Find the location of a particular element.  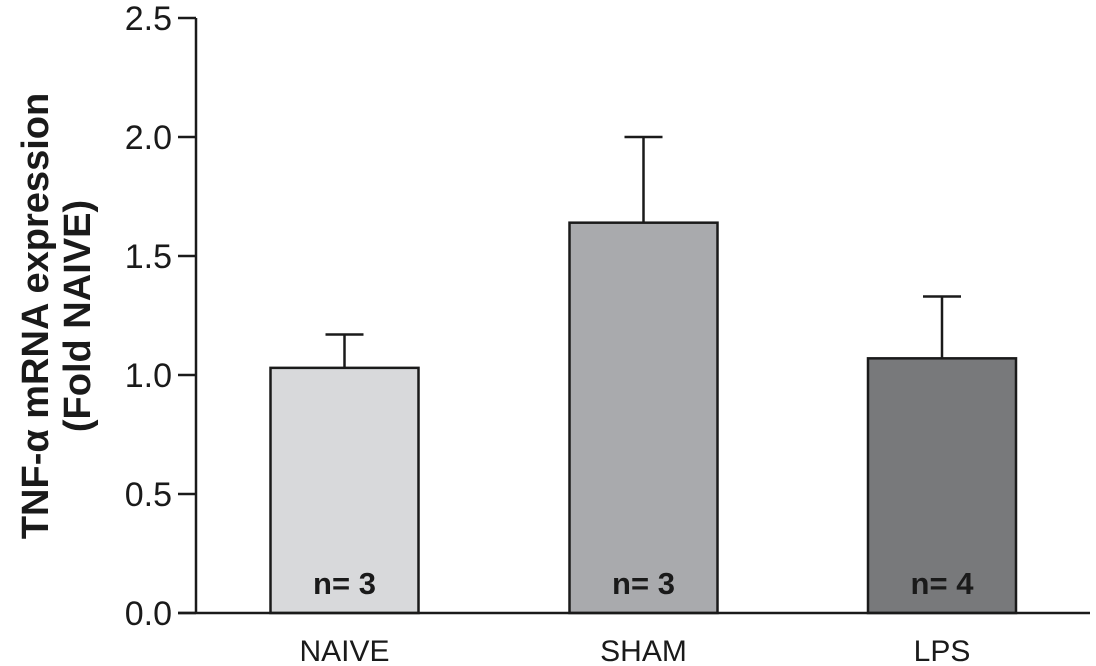

bar-naive is located at coordinates (344, 490).